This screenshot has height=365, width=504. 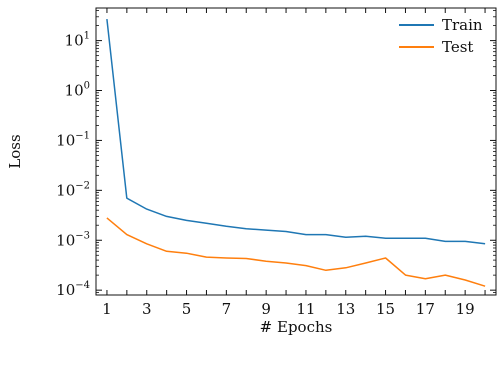 I want to click on y-tick-label: 10⁻¹, so click(x=73, y=139).